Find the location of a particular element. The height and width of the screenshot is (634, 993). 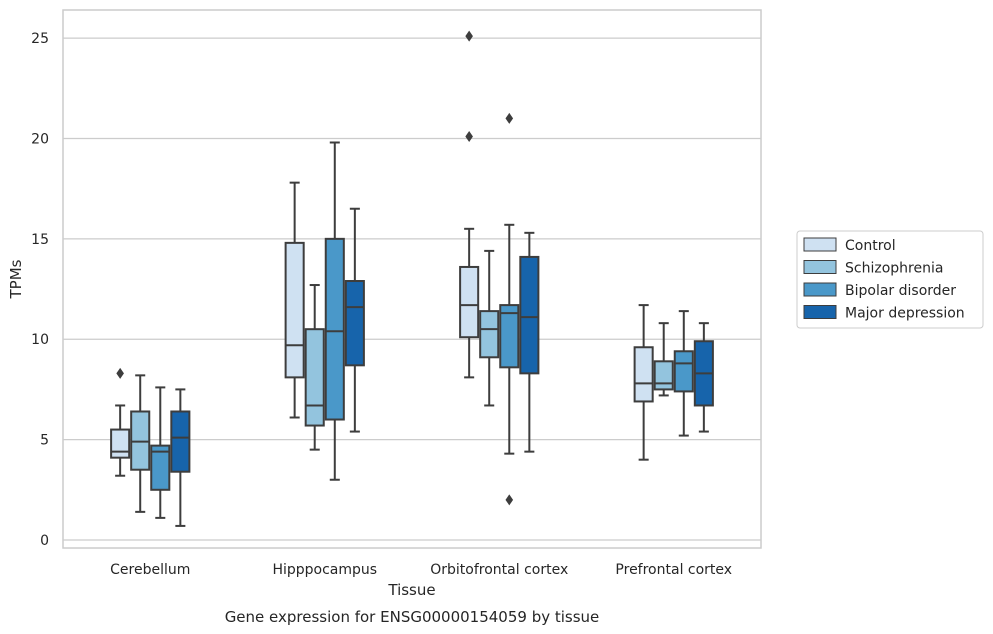

y-tick-label: 10 is located at coordinates (40, 340).